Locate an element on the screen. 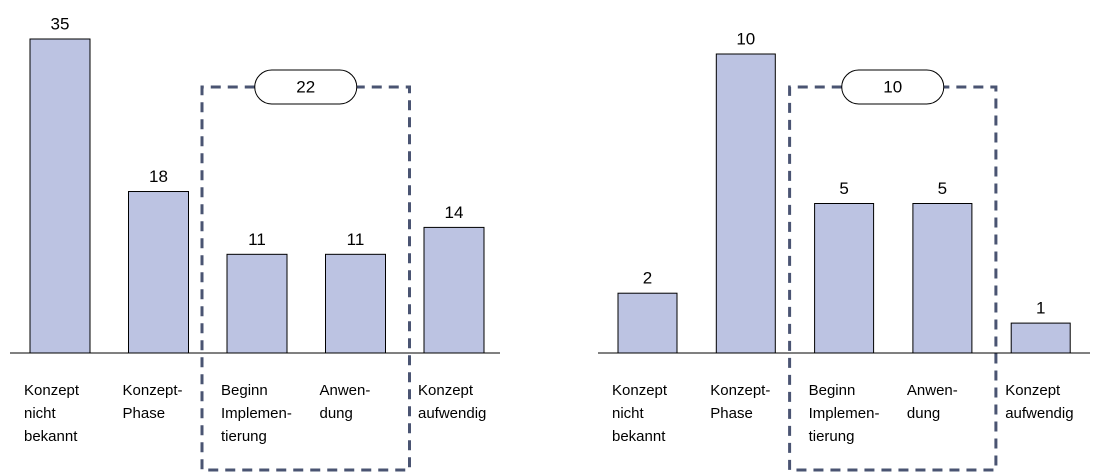 This screenshot has width=1101, height=475. group-total: 10 is located at coordinates (892, 86).